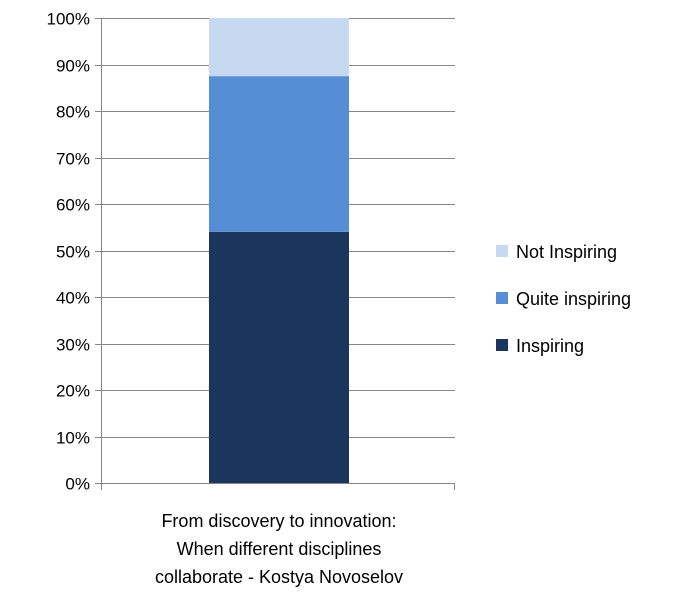  I want to click on y-tick-label: 80%, so click(73, 112).